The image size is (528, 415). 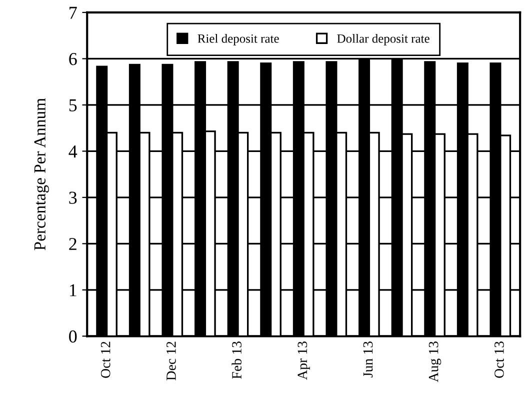 I want to click on x-tick-label: Jun 13, so click(x=368, y=360).